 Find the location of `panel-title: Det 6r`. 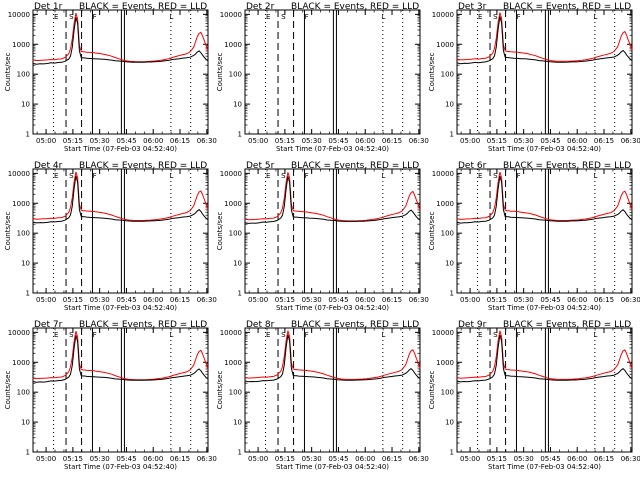

panel-title: Det 6r is located at coordinates (472, 166).